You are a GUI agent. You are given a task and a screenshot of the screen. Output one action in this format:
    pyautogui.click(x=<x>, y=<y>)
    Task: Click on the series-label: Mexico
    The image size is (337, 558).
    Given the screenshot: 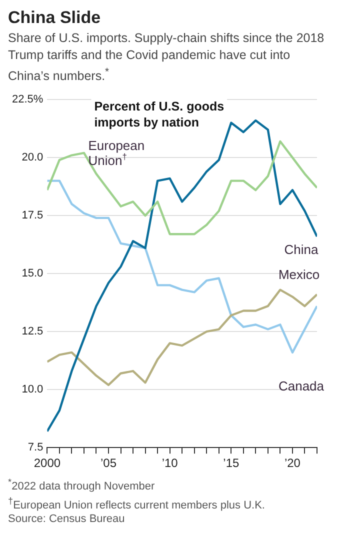 What is the action you would take?
    pyautogui.click(x=299, y=274)
    